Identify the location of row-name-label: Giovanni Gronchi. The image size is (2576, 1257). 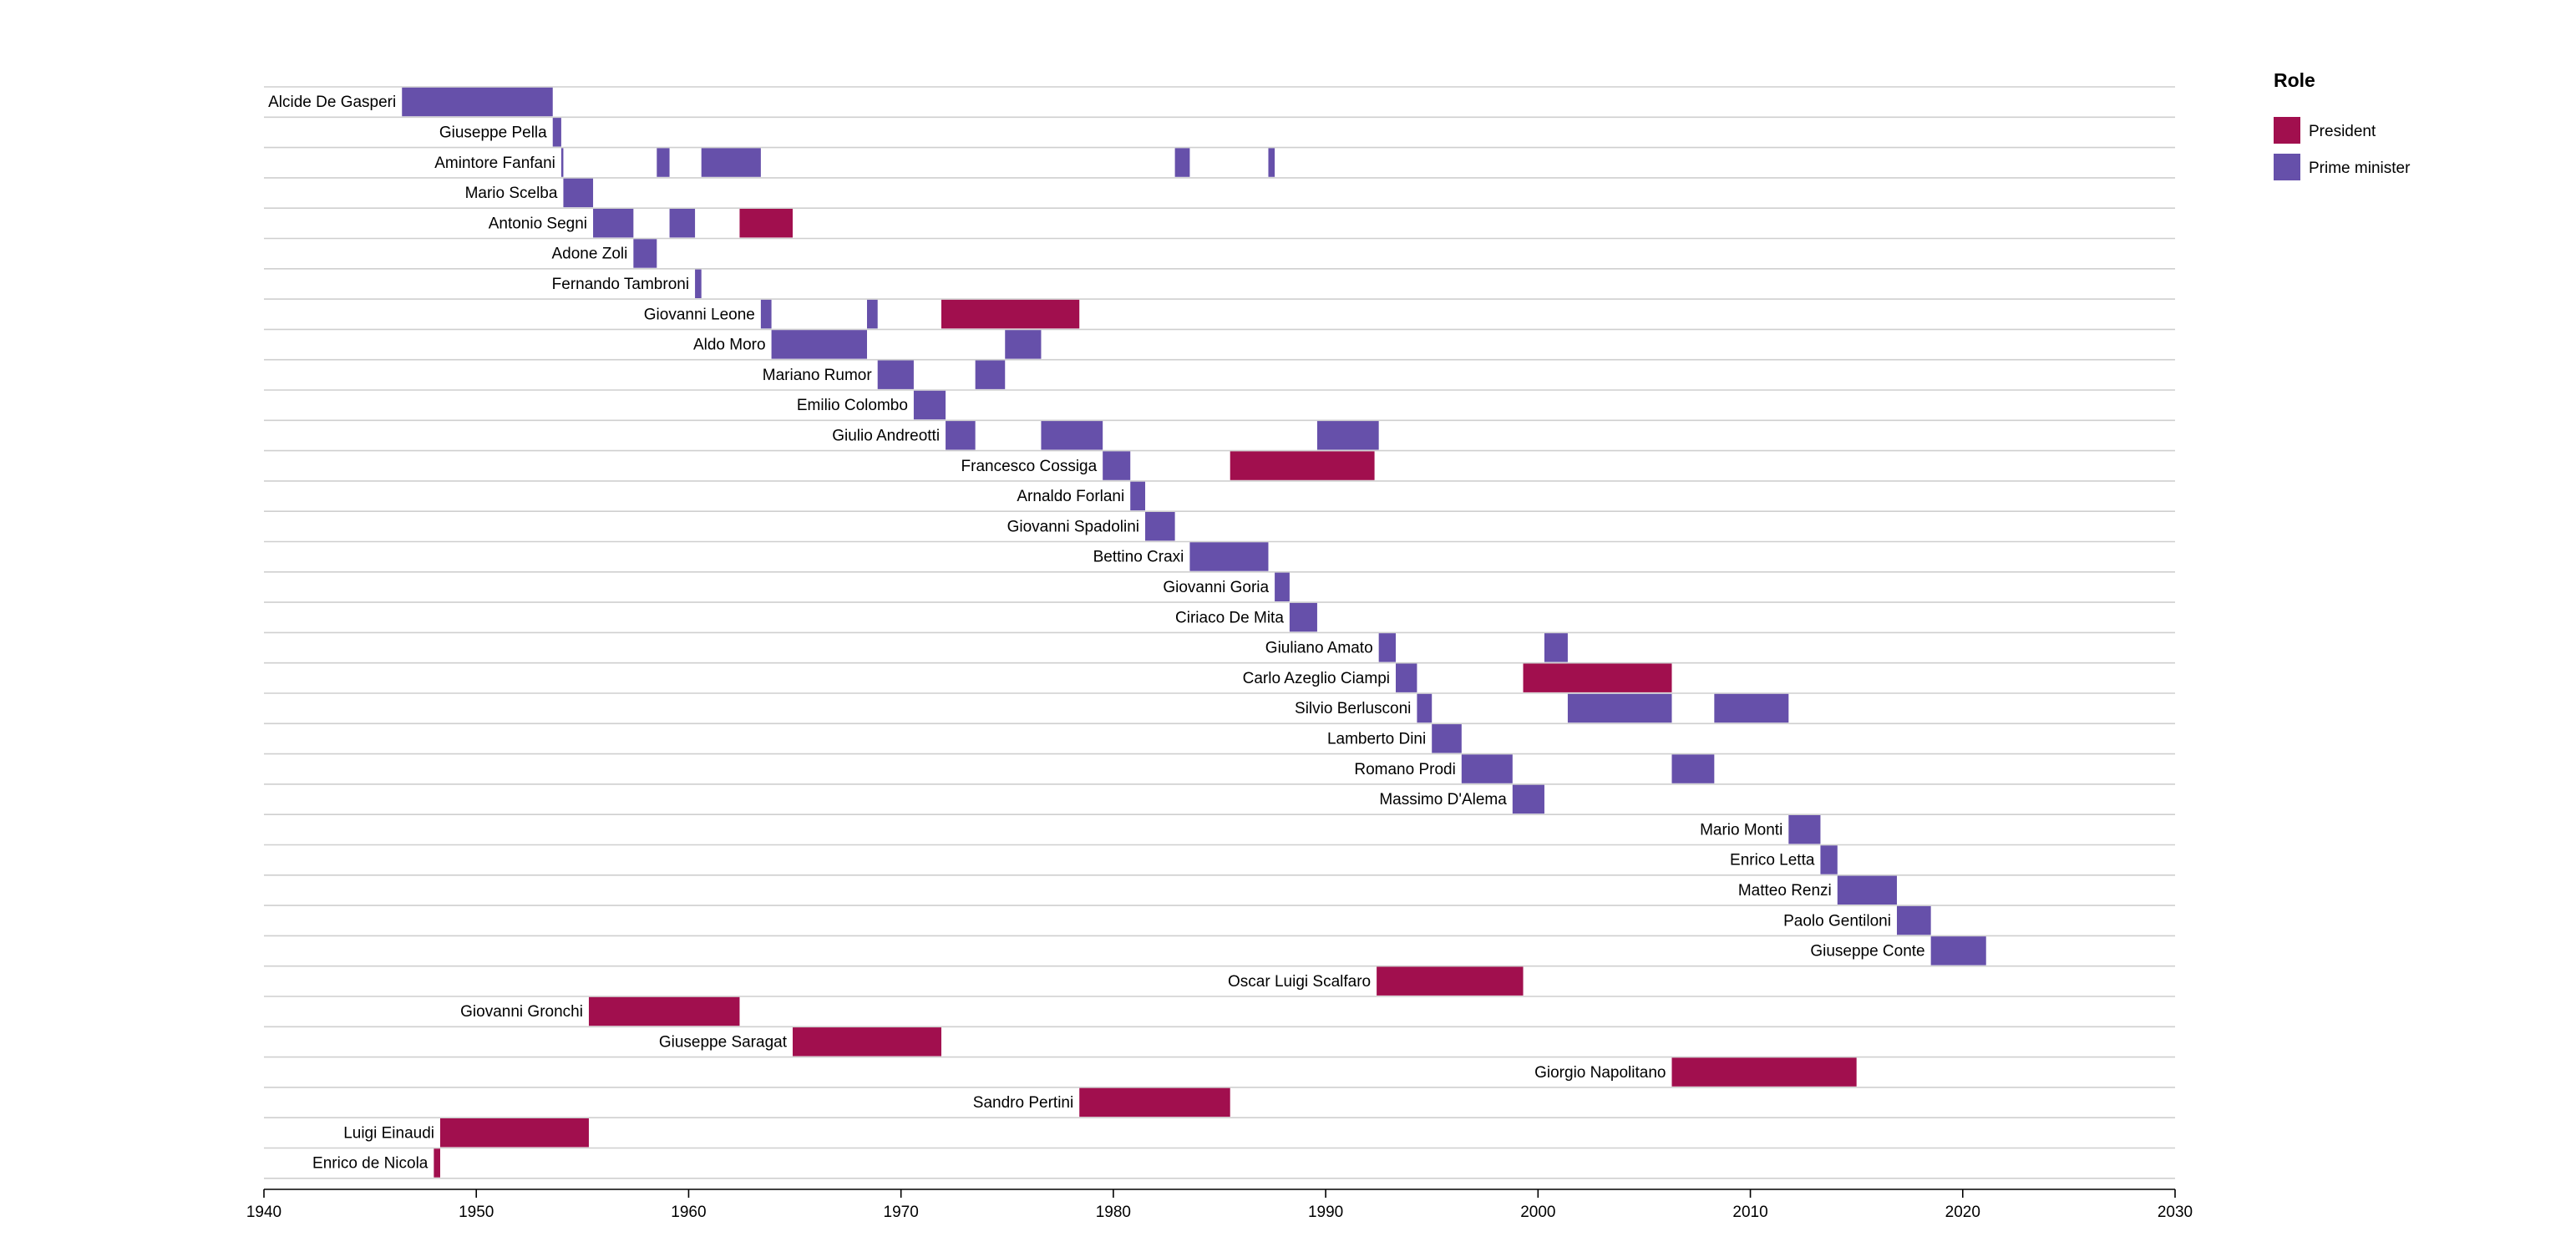
(521, 1012).